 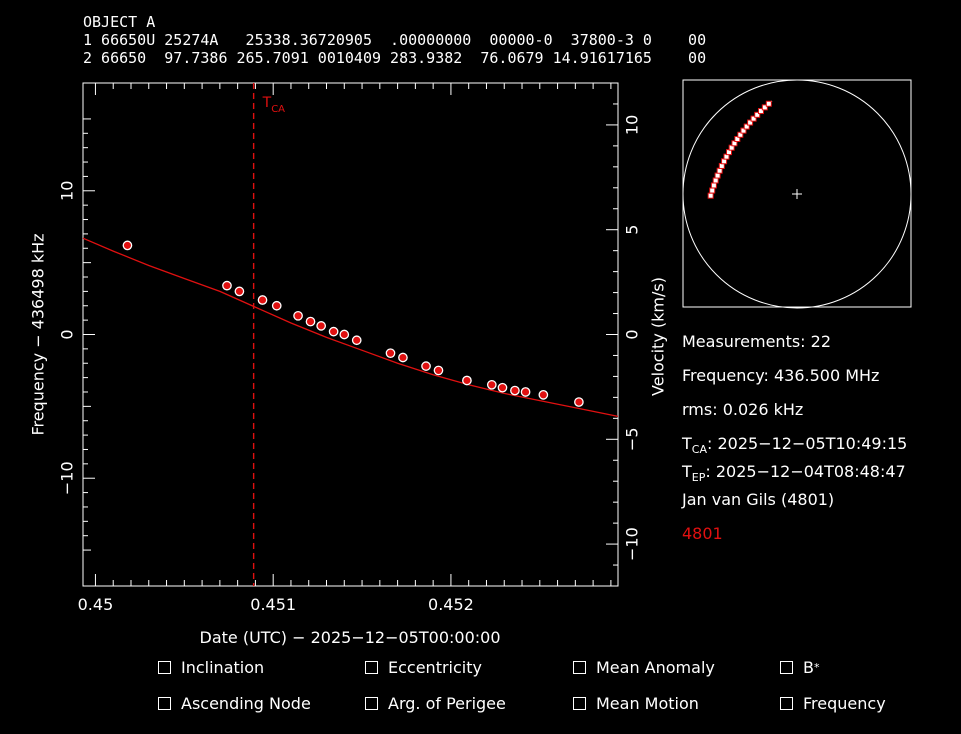 What do you see at coordinates (743, 409) in the screenshot?
I see `rms-text: rms: 0.026 kHz` at bounding box center [743, 409].